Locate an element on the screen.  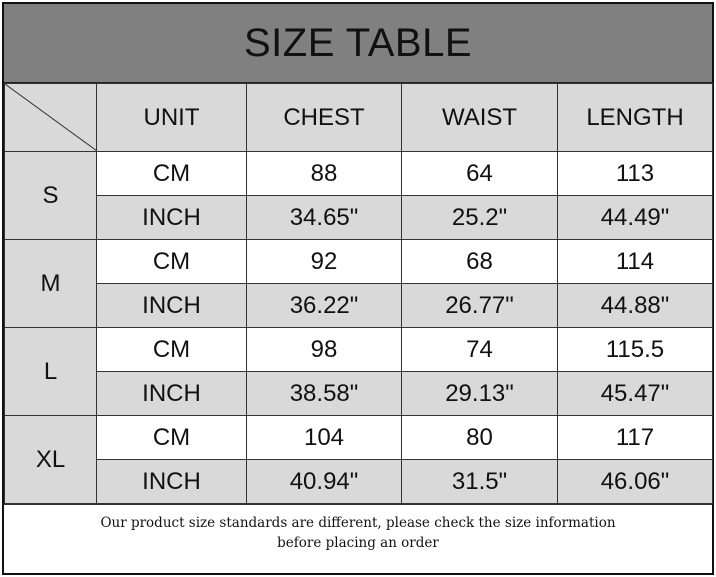
table-row: INCH 36.22" 26.77" 44.88" is located at coordinates (359, 305).